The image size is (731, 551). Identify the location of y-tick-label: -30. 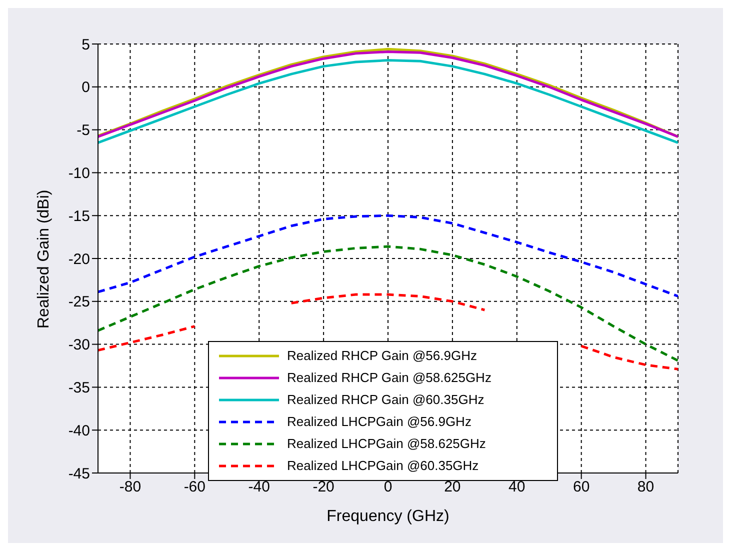
(79, 345).